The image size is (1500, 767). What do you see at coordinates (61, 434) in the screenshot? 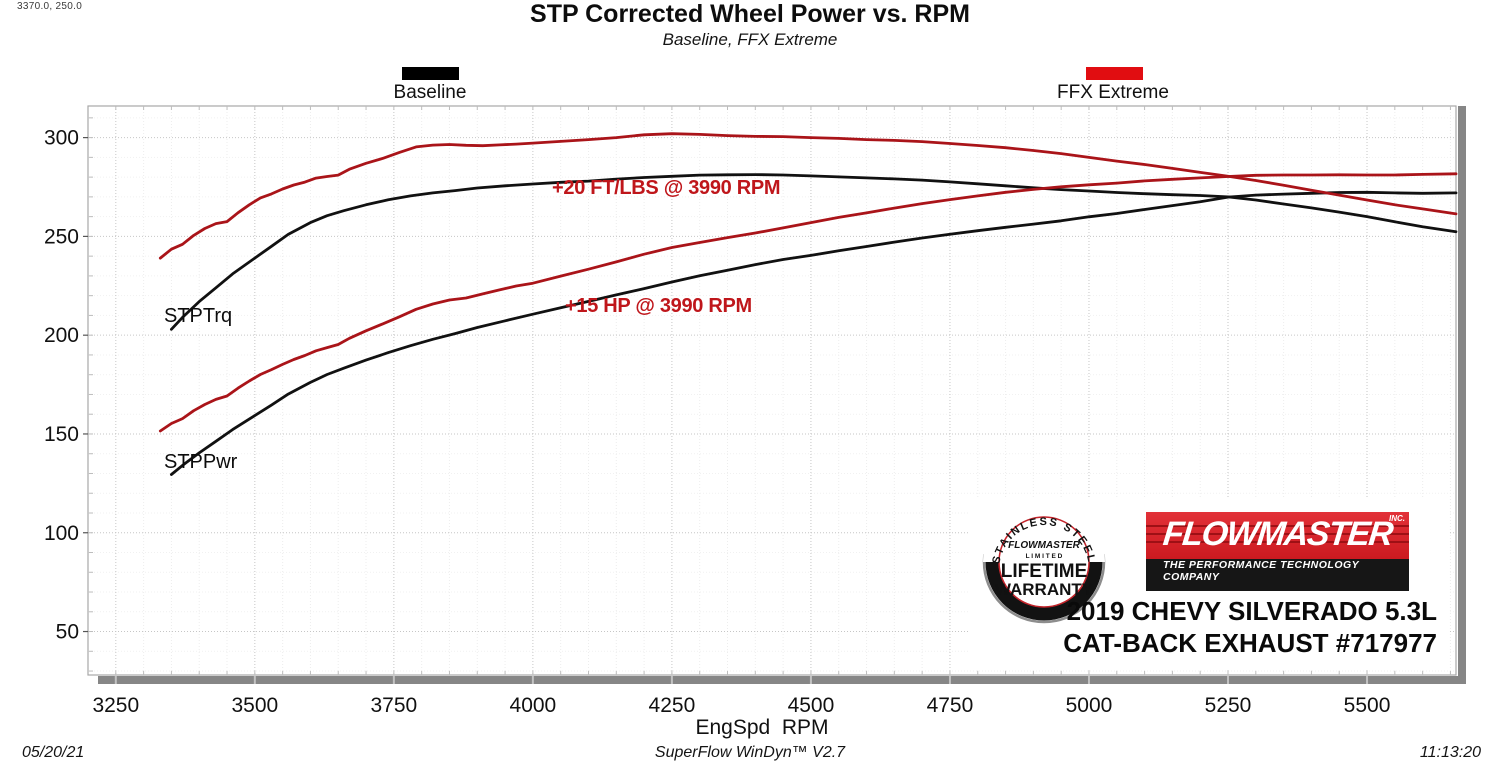
I see `svg-text: 150` at bounding box center [61, 434].